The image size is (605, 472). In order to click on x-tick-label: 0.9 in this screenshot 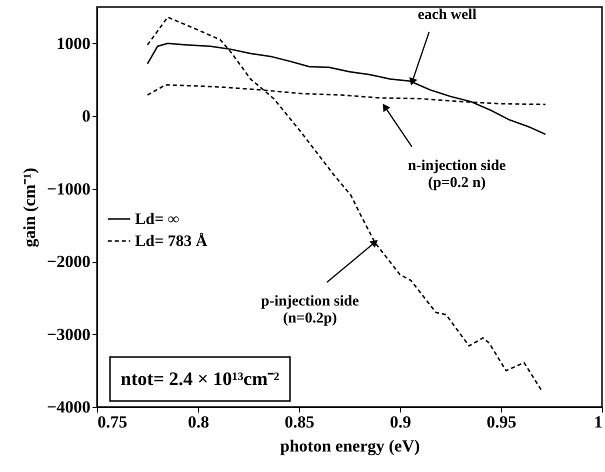, I will do `click(401, 422)`.